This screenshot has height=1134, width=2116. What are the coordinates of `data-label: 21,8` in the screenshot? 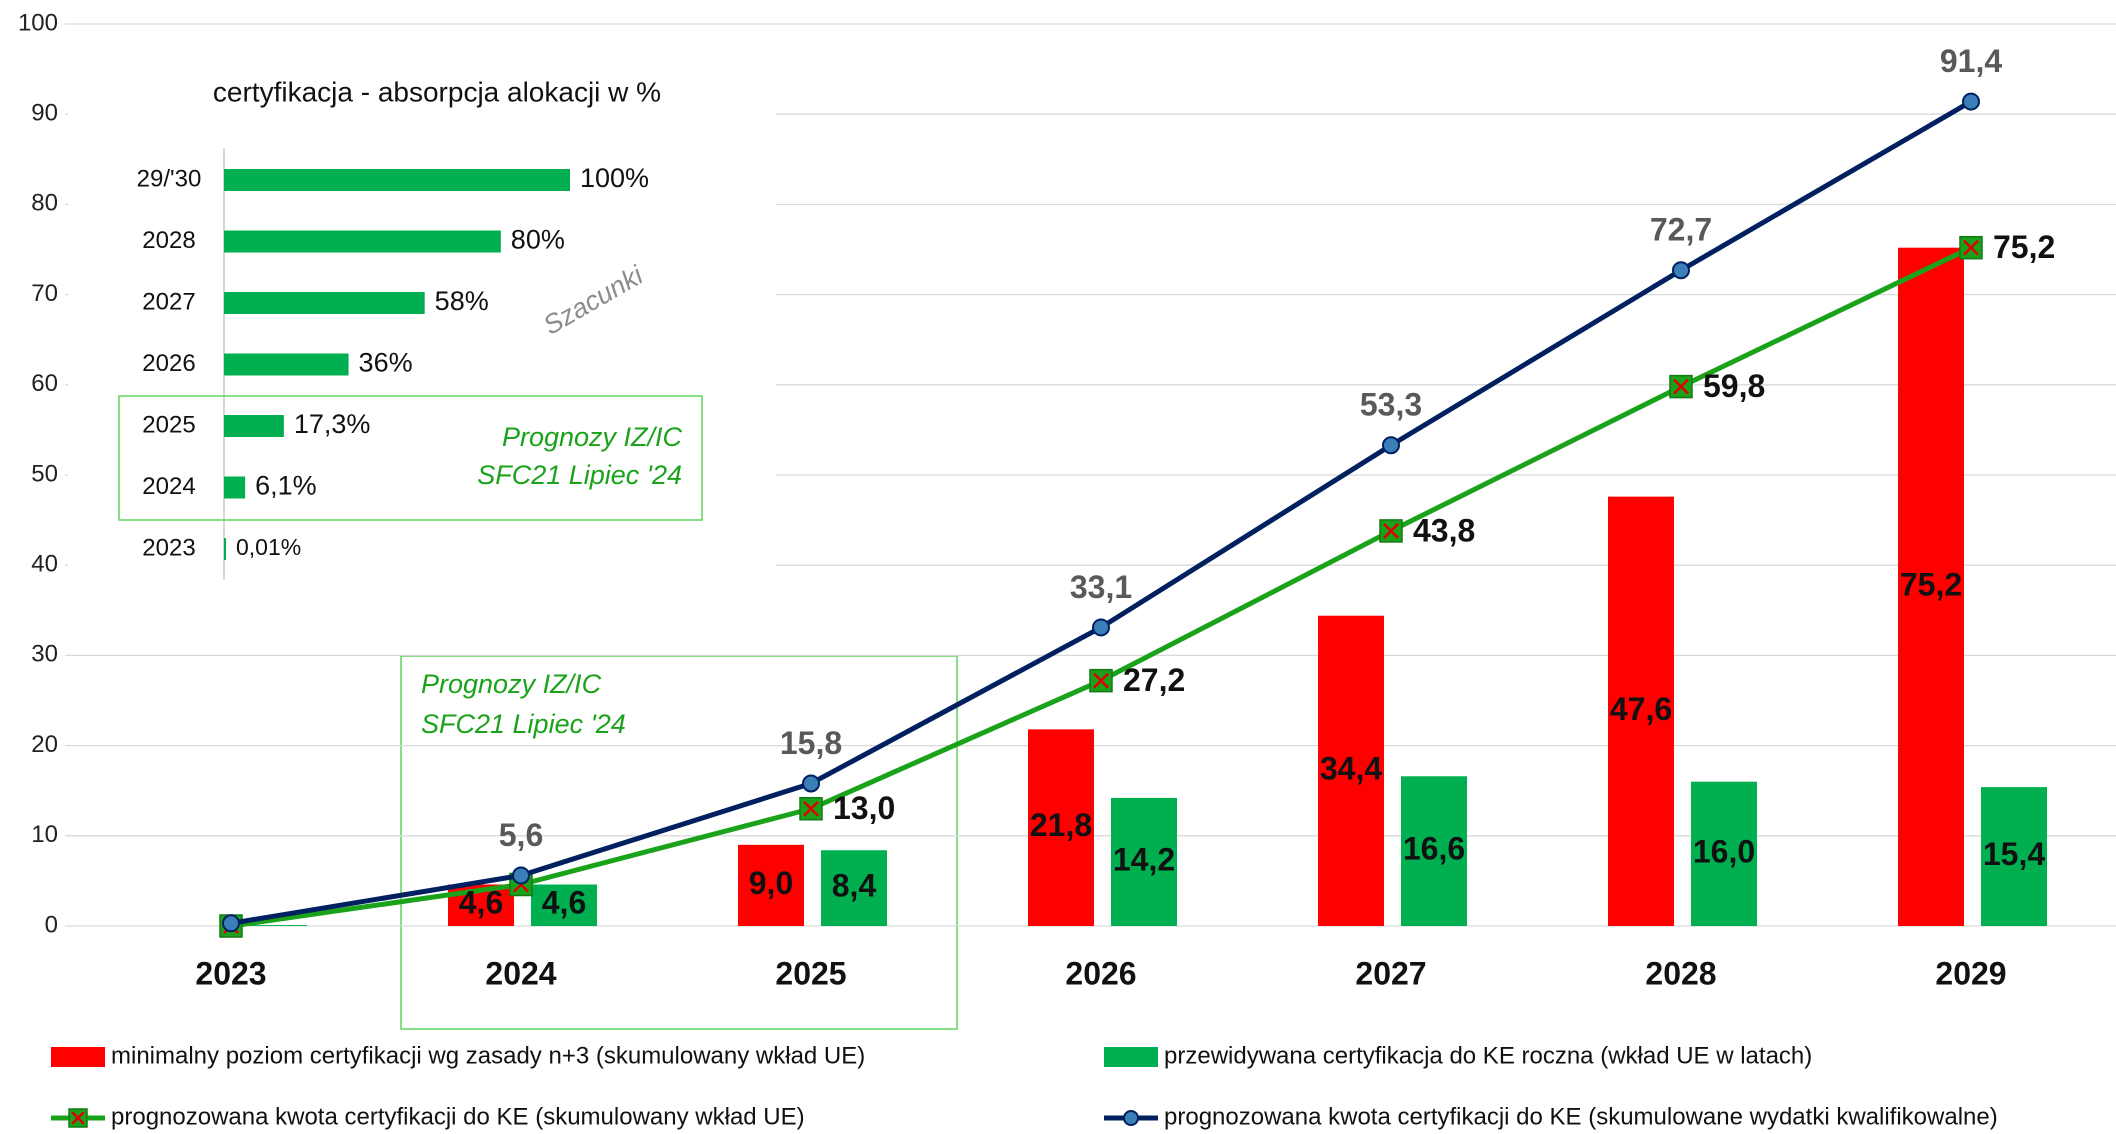 It's located at (1061, 825).